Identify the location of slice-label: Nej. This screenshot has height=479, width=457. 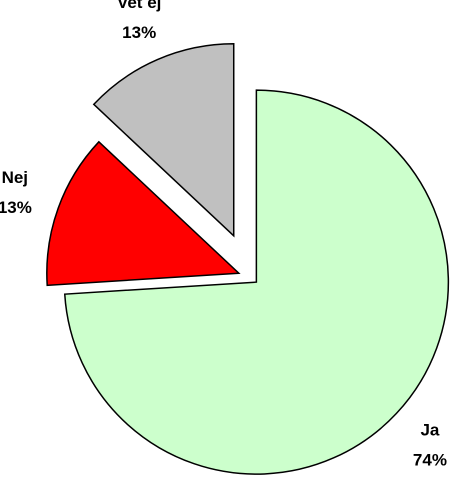
(15, 177).